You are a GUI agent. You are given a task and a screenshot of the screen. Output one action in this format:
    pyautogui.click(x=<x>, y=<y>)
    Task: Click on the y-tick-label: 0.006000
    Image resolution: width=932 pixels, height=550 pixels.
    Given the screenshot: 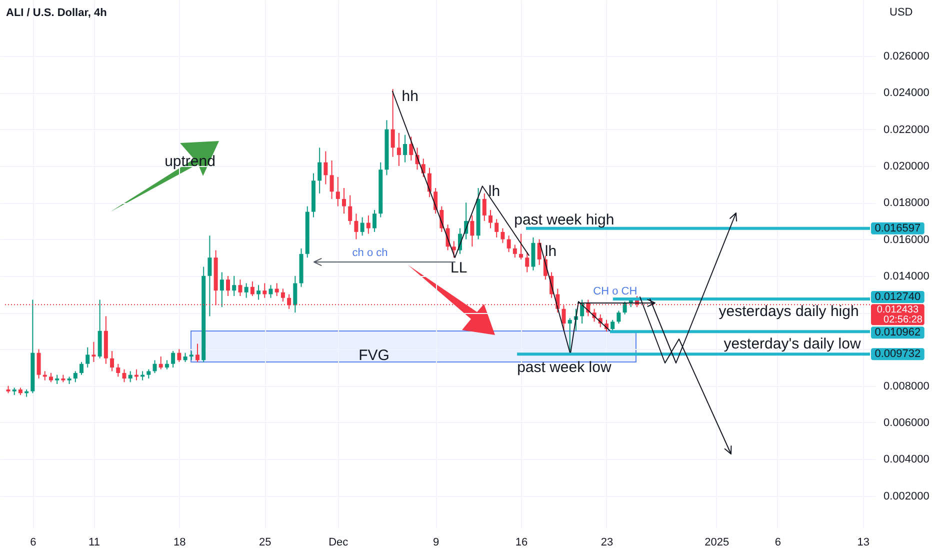 What is the action you would take?
    pyautogui.click(x=907, y=422)
    